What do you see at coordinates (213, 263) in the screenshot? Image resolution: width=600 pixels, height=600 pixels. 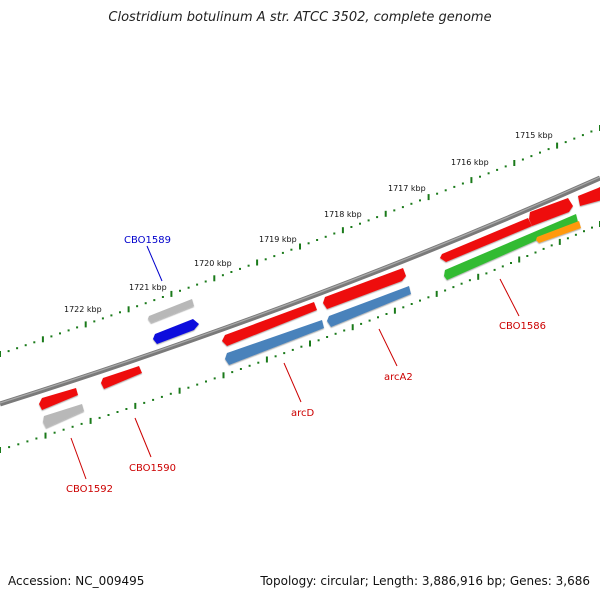 I see `scale-label-1720: 1720 kbp` at bounding box center [213, 263].